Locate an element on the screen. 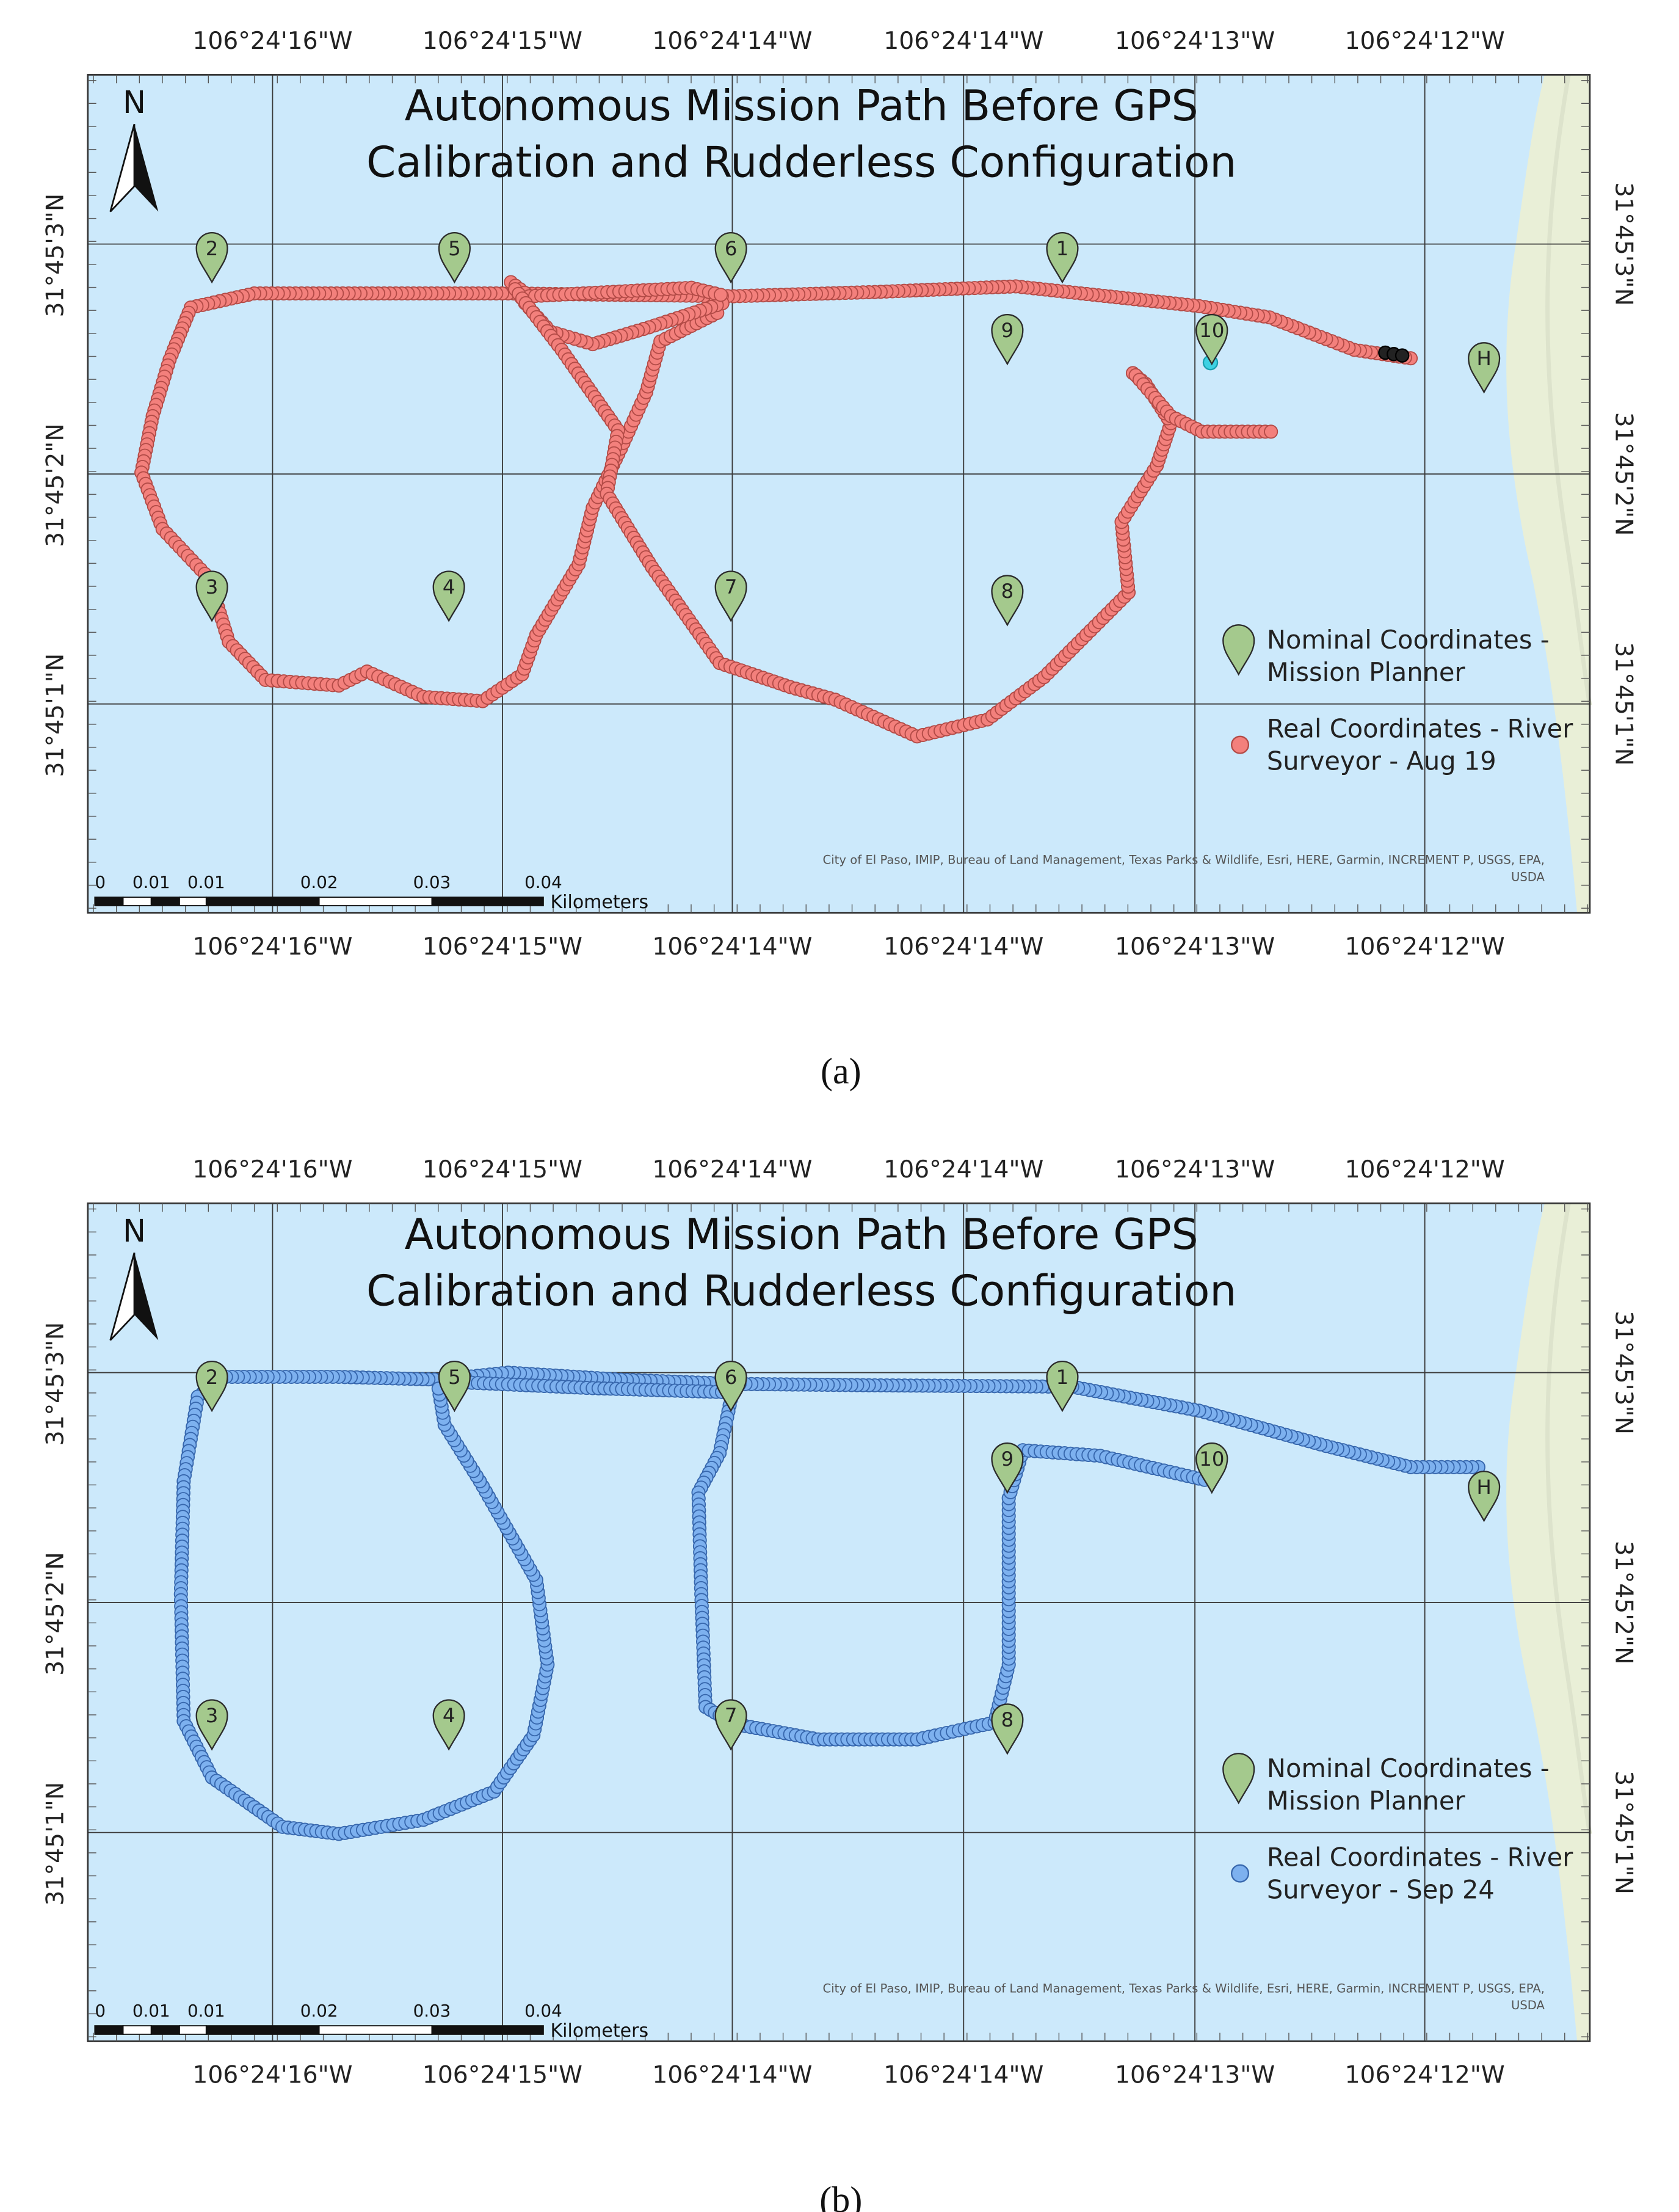  waypoint-label: 9 is located at coordinates (1007, 1459).